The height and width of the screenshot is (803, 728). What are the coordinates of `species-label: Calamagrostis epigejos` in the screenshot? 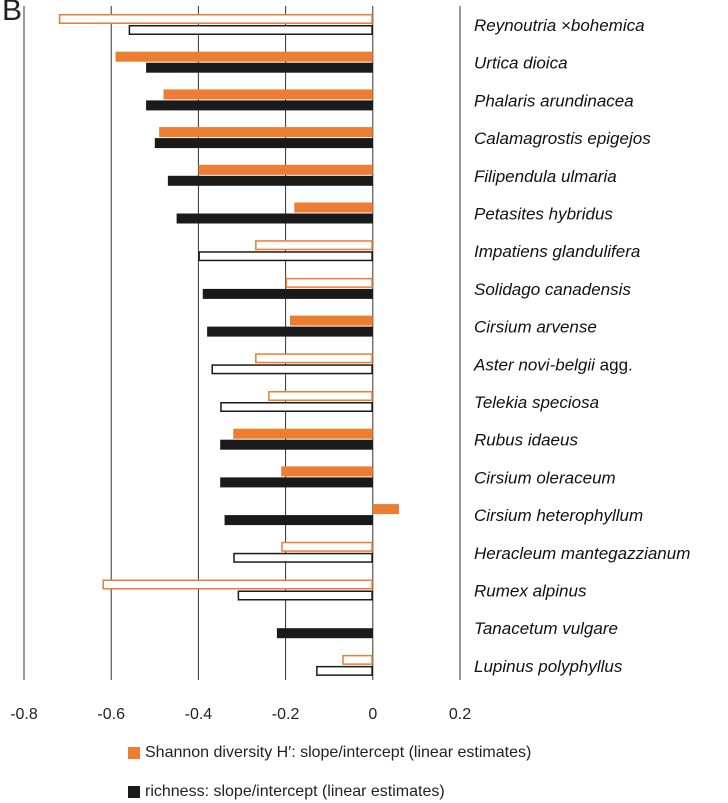 It's located at (562, 138).